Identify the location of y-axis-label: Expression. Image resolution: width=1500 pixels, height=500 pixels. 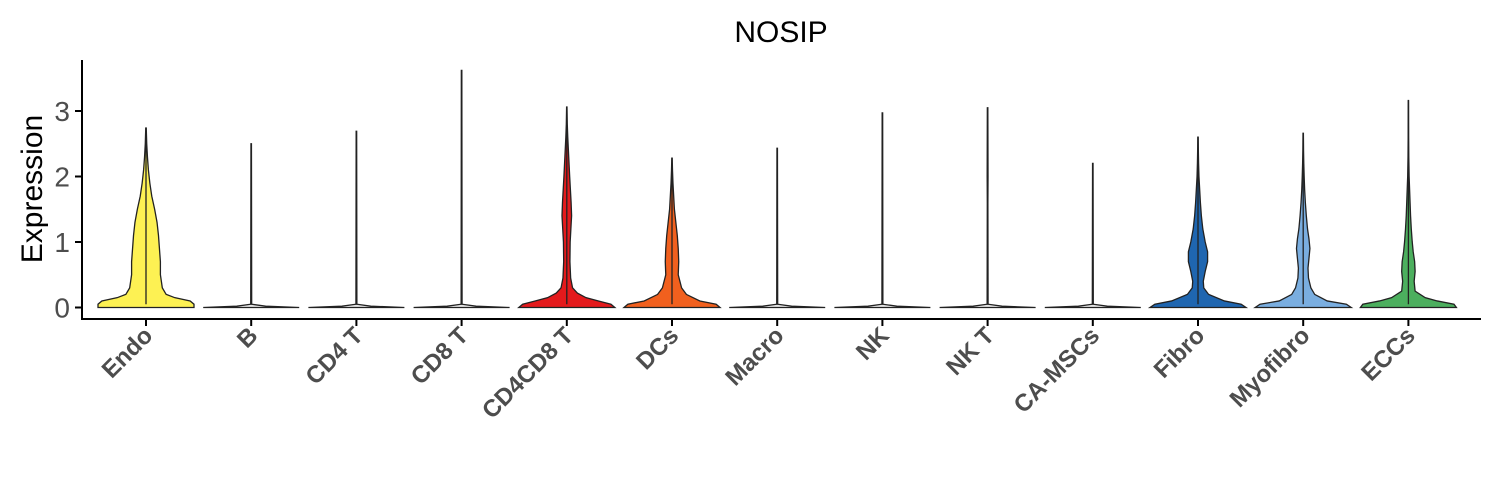
(32, 189).